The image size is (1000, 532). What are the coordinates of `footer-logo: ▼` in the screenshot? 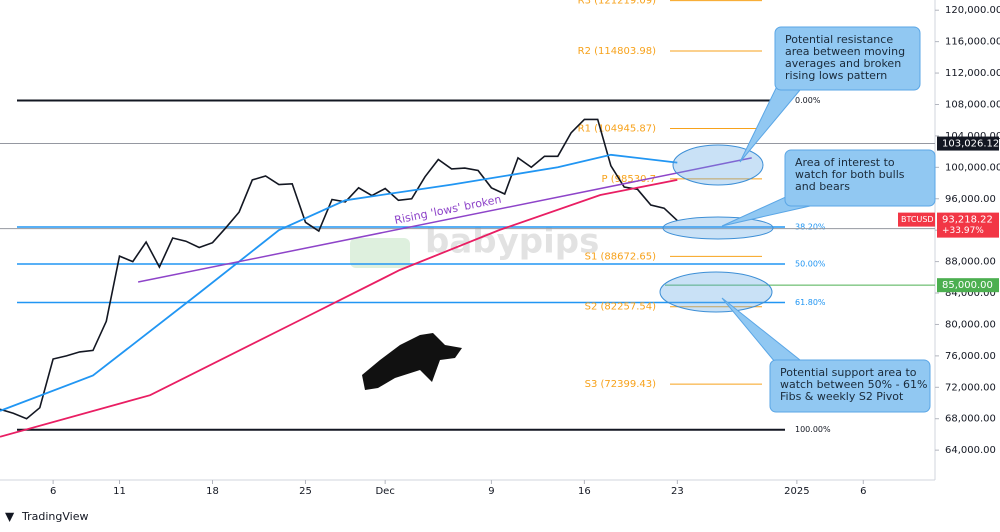 It's located at (10, 517).